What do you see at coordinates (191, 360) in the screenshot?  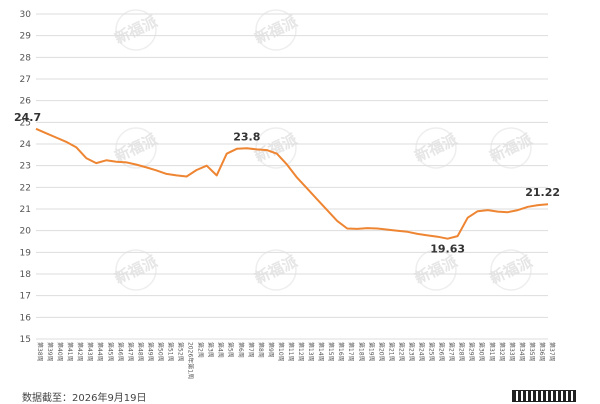 I see `x-tick-label: 2026年第1周` at bounding box center [191, 360].